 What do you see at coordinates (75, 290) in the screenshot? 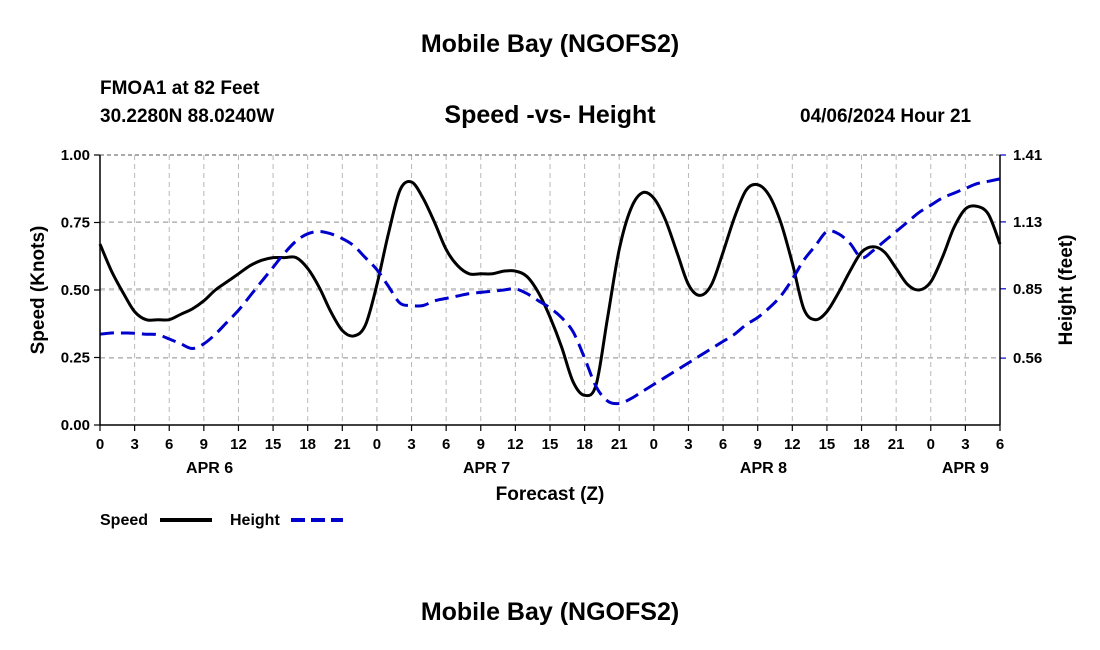
I see `y-tick-label: 0.50` at bounding box center [75, 290].